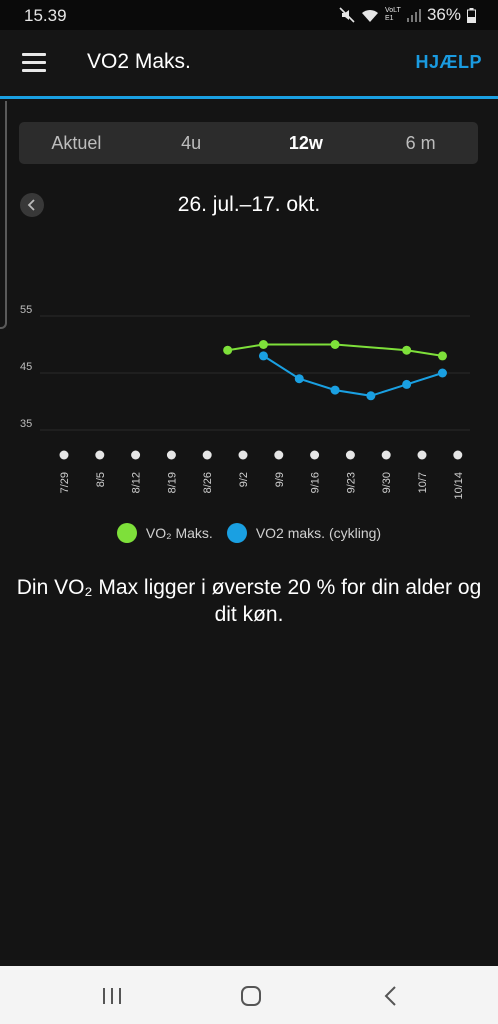  I want to click on x-tick-label: 9/9, so click(280, 479).